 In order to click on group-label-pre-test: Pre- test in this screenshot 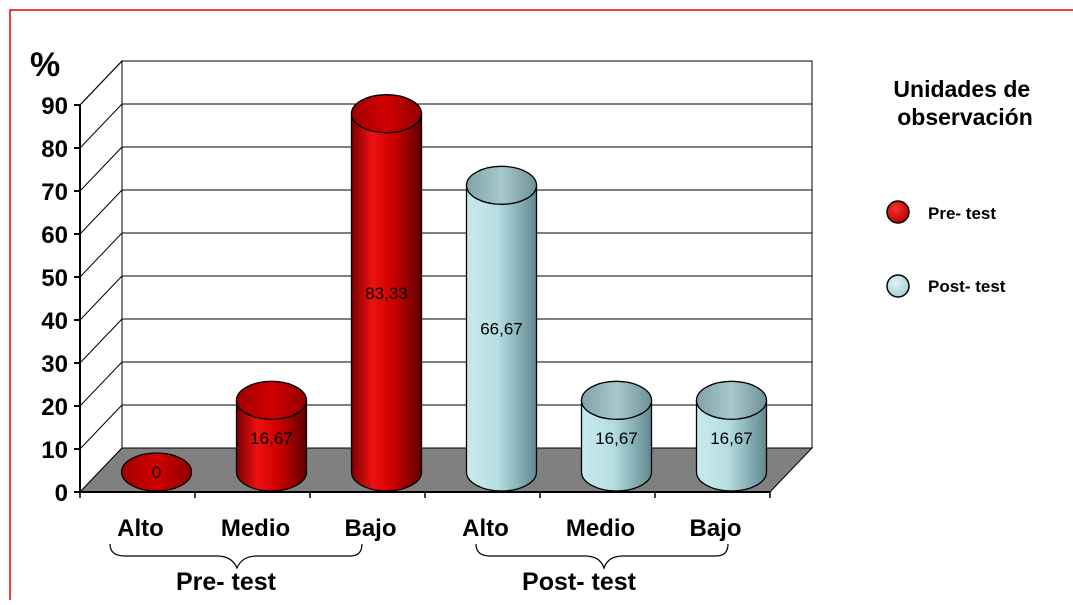, I will do `click(226, 582)`.